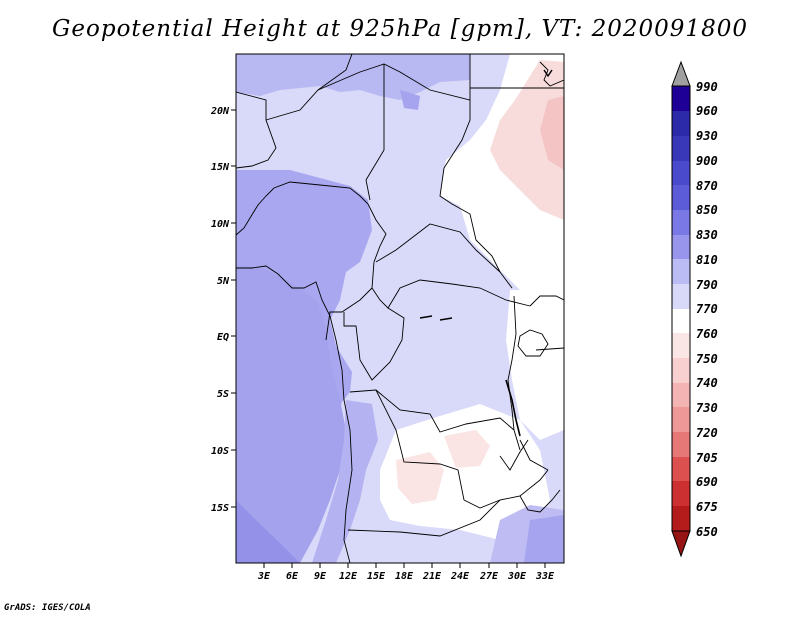 The width and height of the screenshot is (800, 618). What do you see at coordinates (513, 408) in the screenshot?
I see `lake-tanganyika` at bounding box center [513, 408].